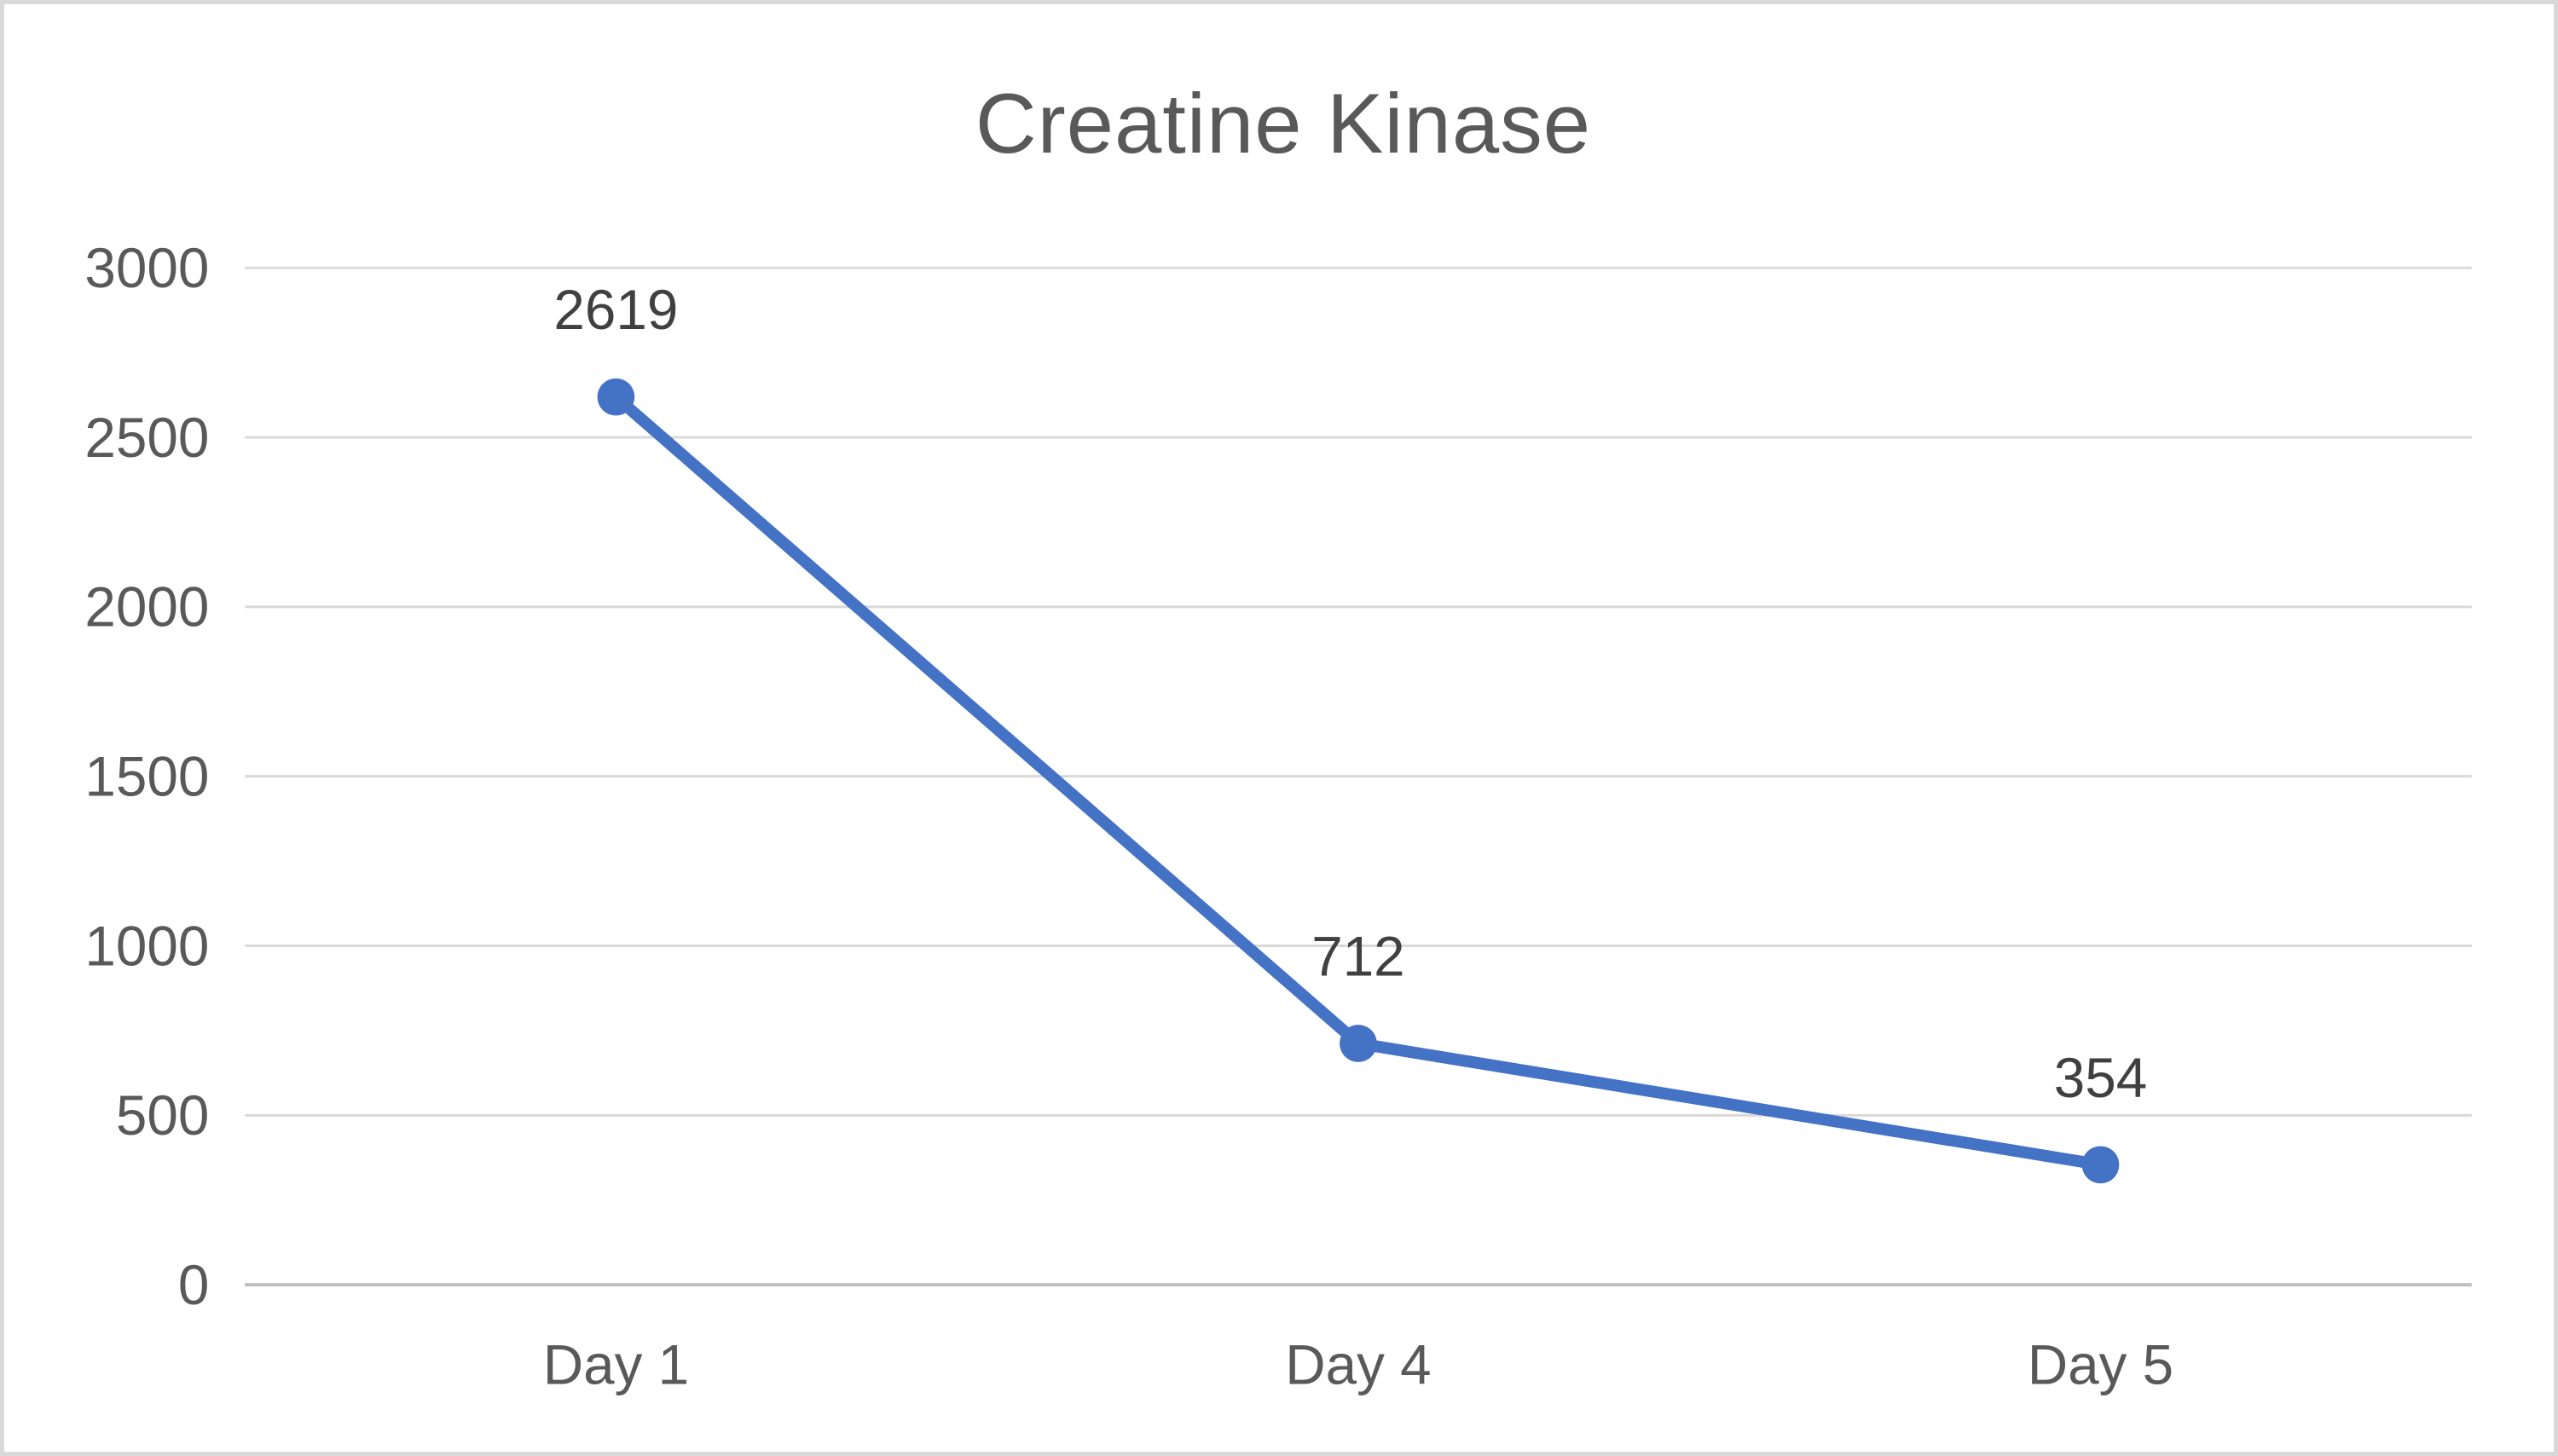  I want to click on y-tick-label: 2500, so click(146, 438).